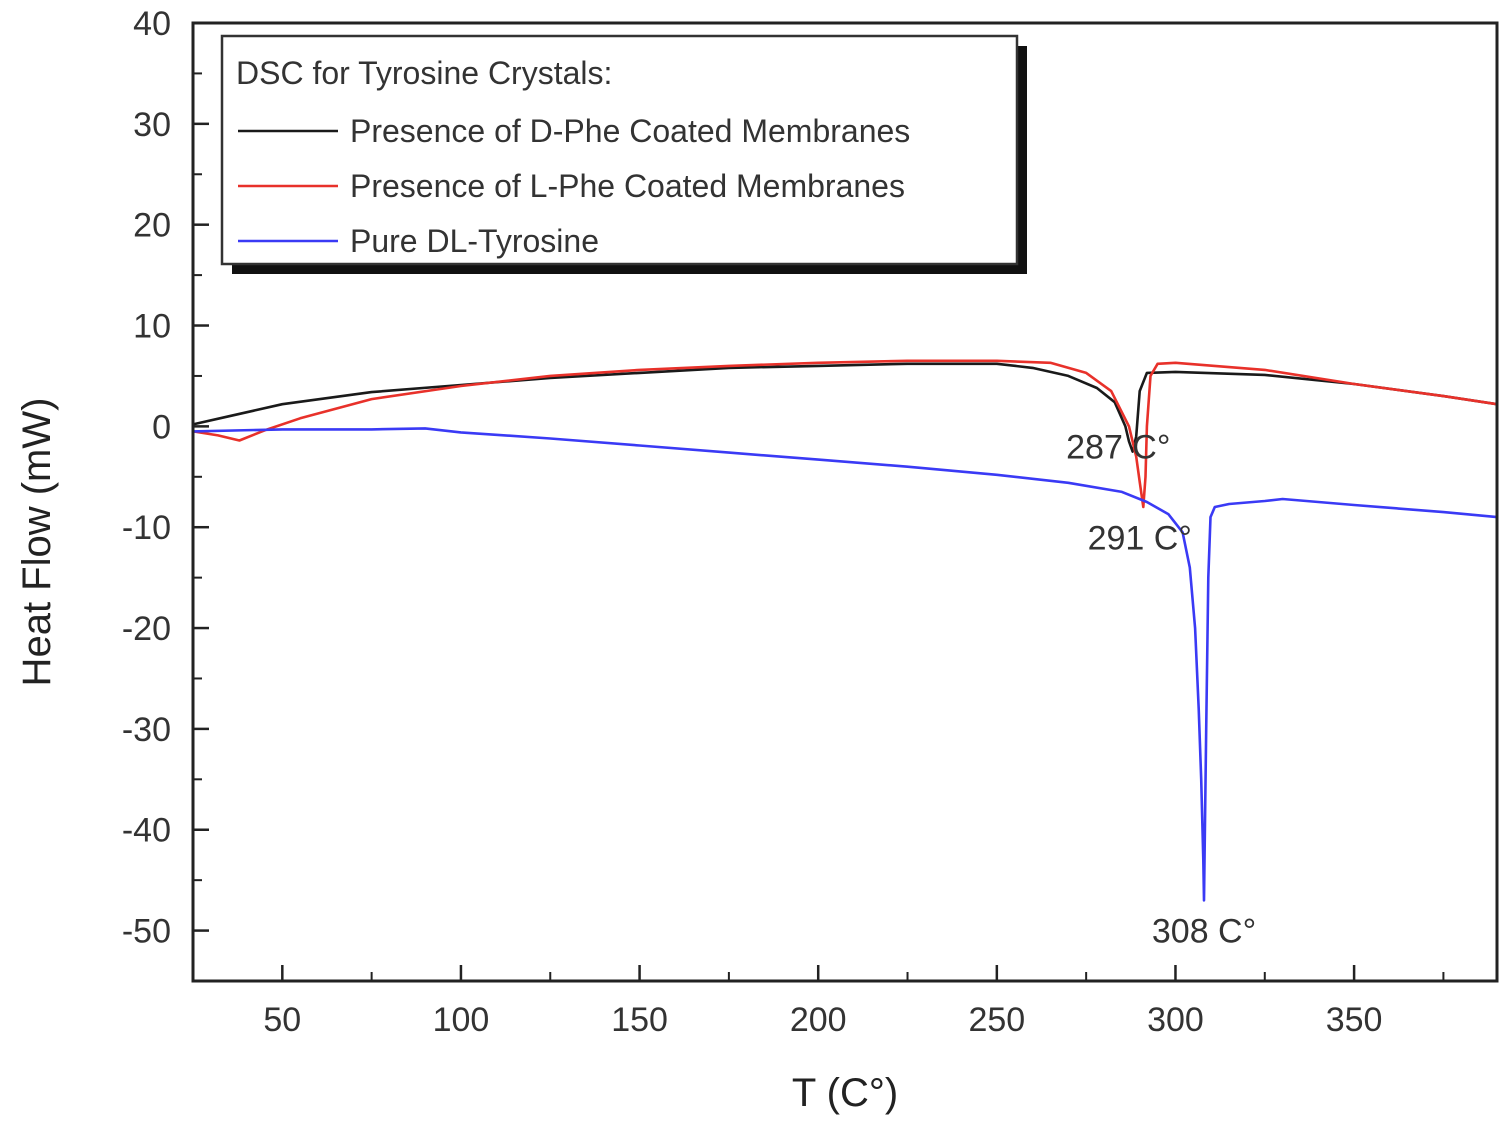  Describe the element at coordinates (282, 1020) in the screenshot. I see `x-tick-label: 50` at that location.